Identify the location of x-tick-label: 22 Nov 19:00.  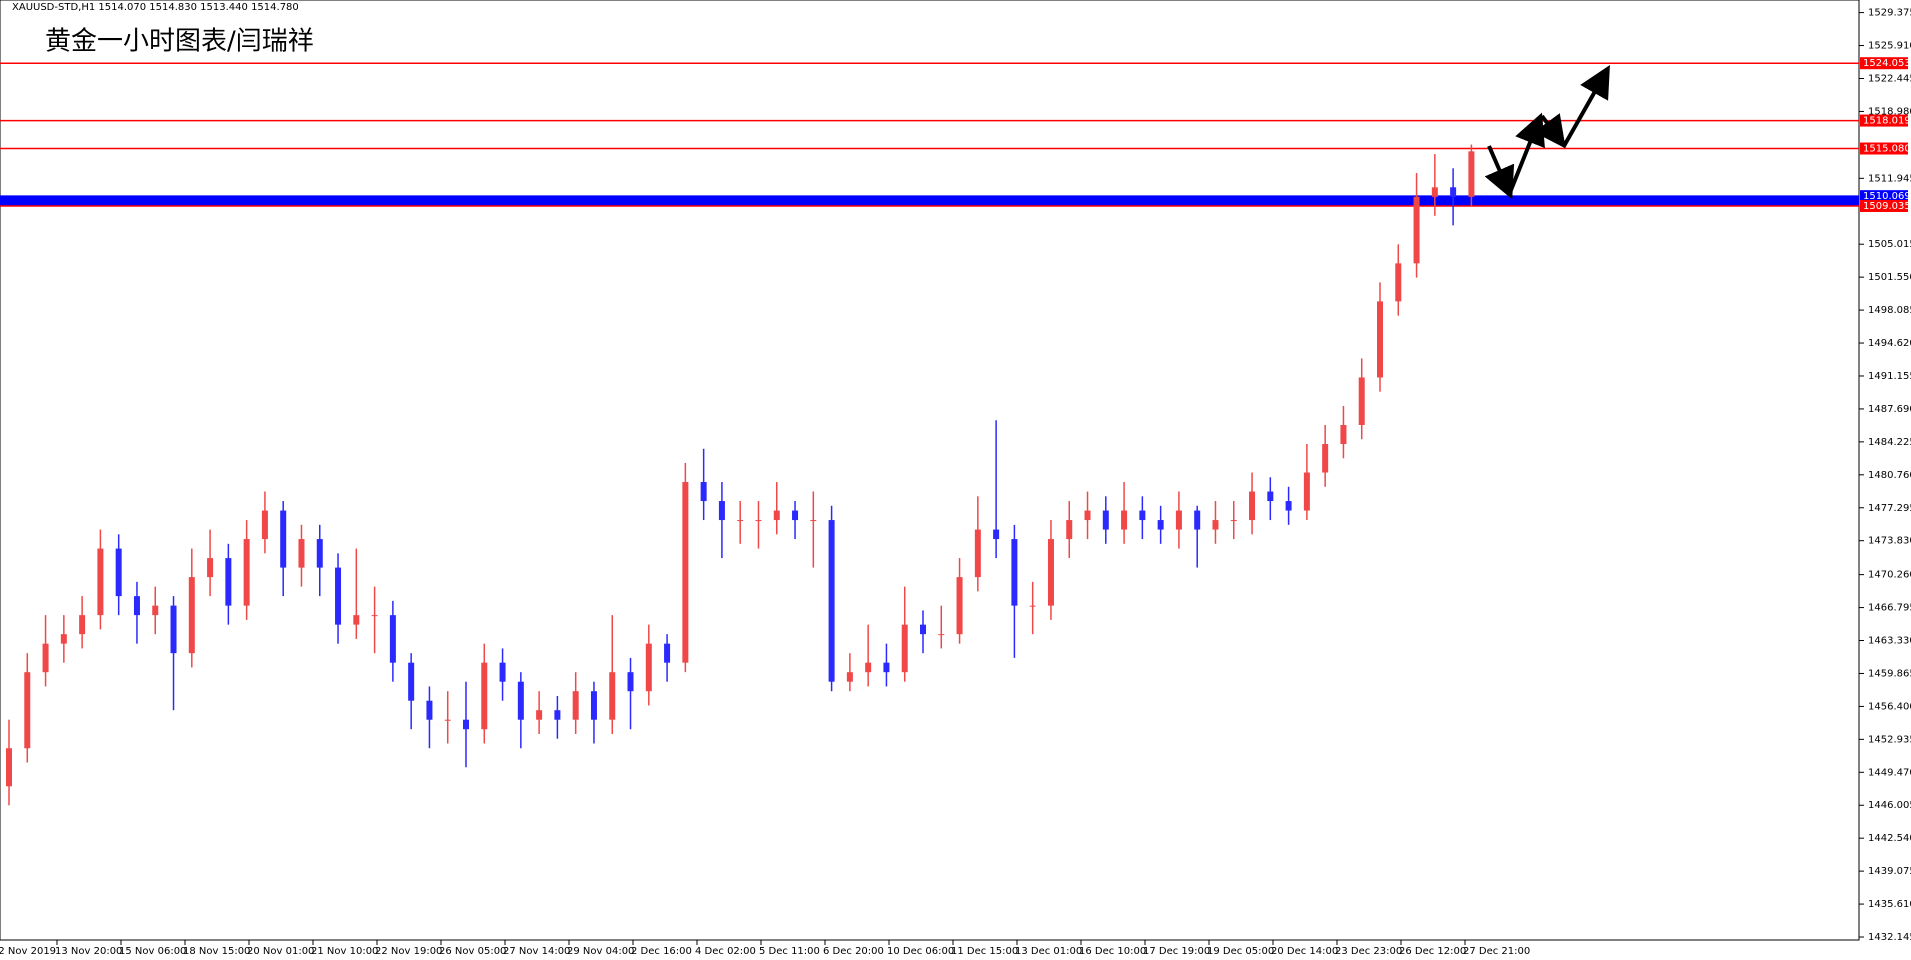
(408, 951).